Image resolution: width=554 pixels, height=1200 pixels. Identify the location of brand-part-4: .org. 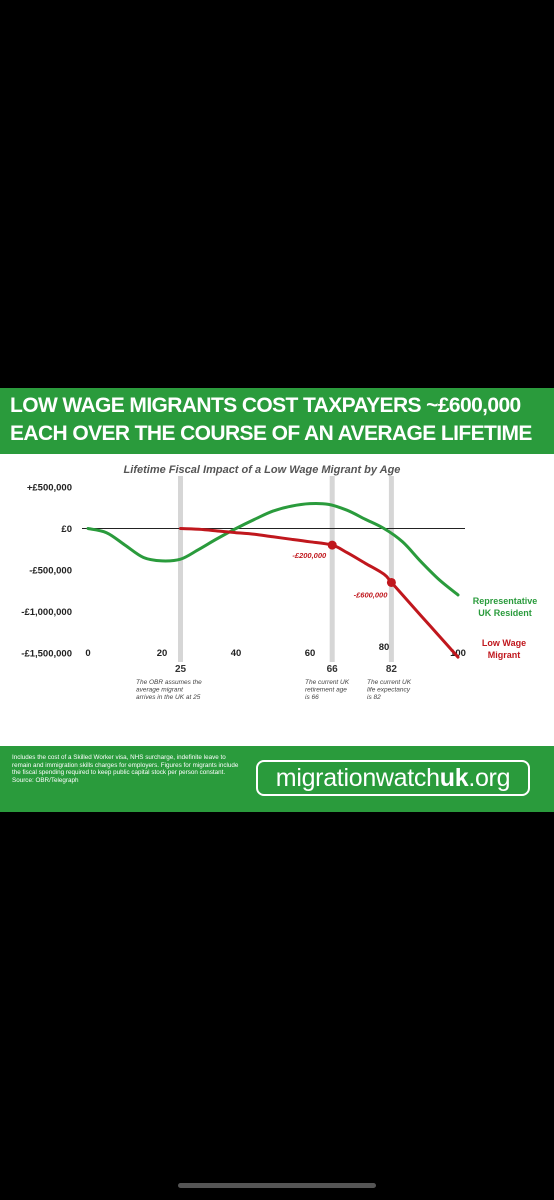
(489, 778).